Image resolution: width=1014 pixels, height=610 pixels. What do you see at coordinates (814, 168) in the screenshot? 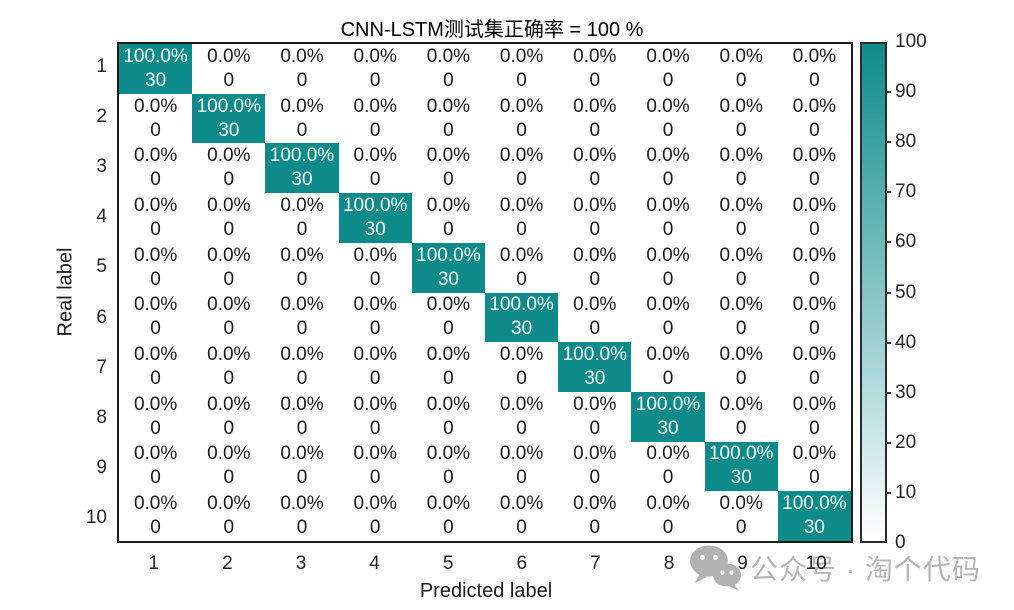
I see `matrix-cell-r3c10: 0.0% 0` at bounding box center [814, 168].